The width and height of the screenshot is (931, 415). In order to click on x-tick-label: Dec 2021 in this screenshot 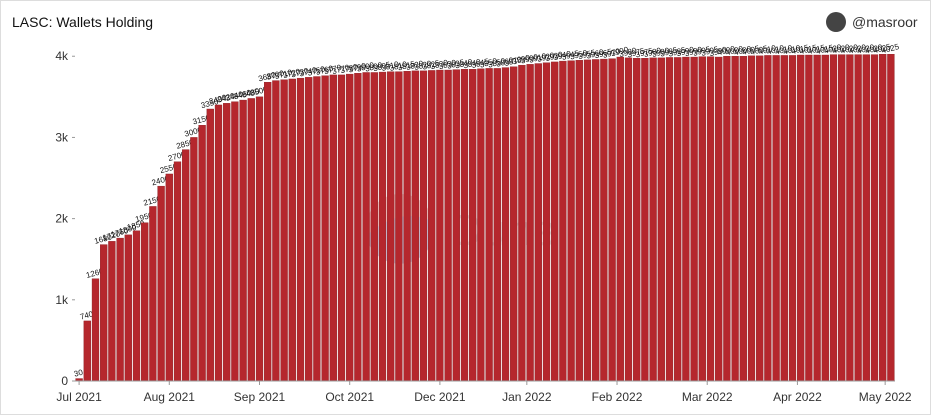, I will do `click(440, 397)`.